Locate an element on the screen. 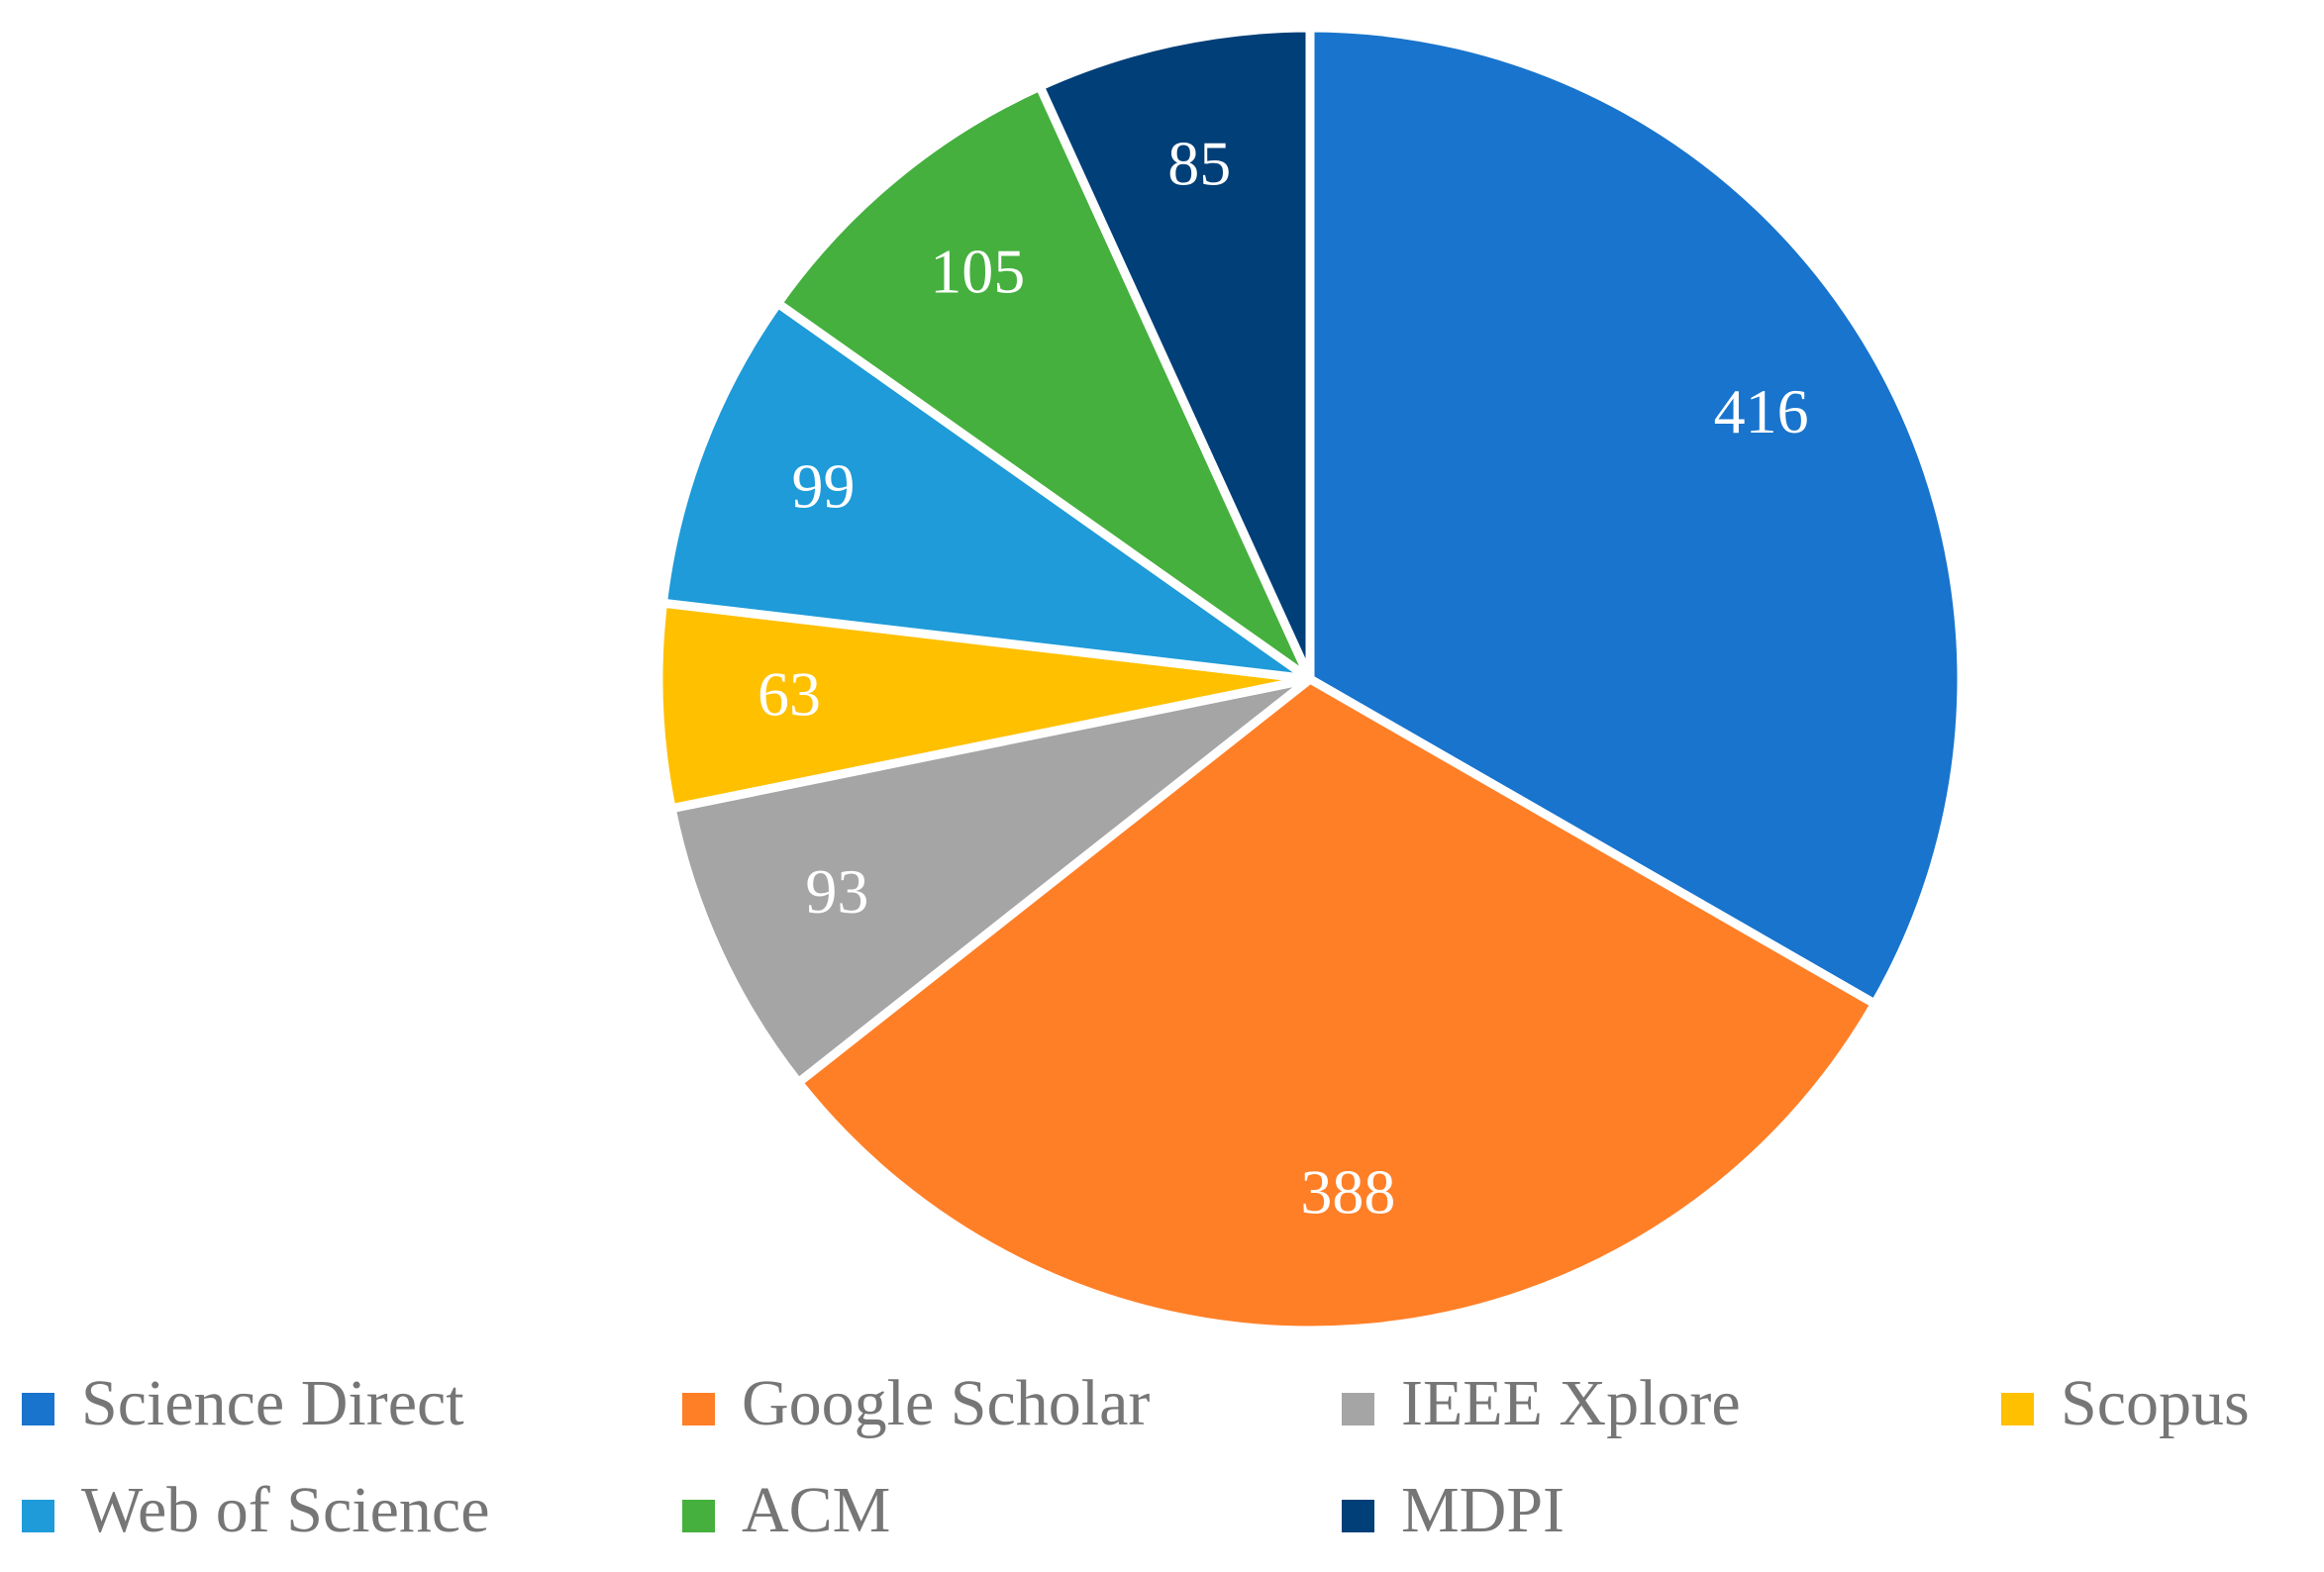  data-label: 99 is located at coordinates (823, 486).